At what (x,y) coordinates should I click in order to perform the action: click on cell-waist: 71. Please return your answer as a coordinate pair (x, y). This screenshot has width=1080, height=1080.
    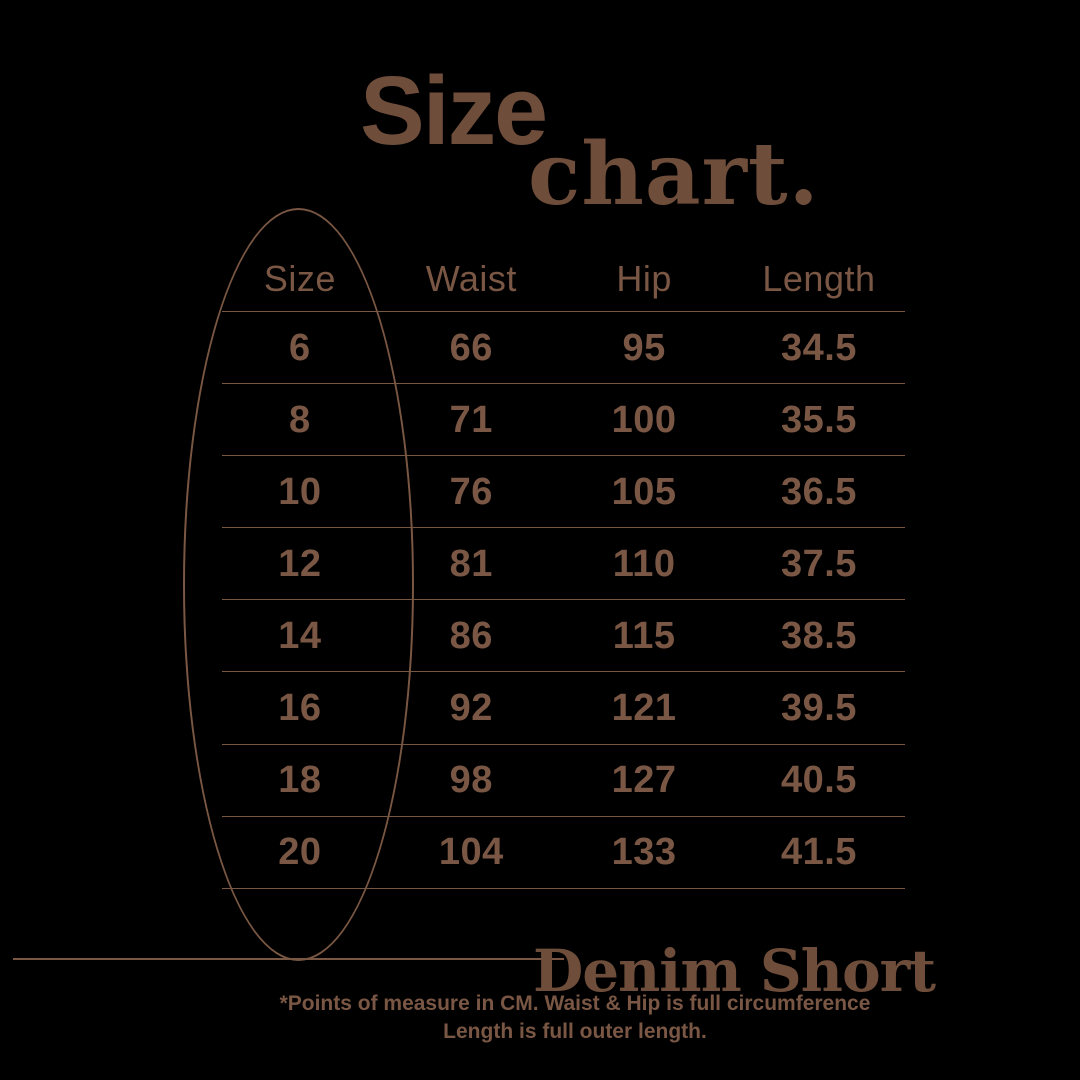
    Looking at the image, I should click on (471, 419).